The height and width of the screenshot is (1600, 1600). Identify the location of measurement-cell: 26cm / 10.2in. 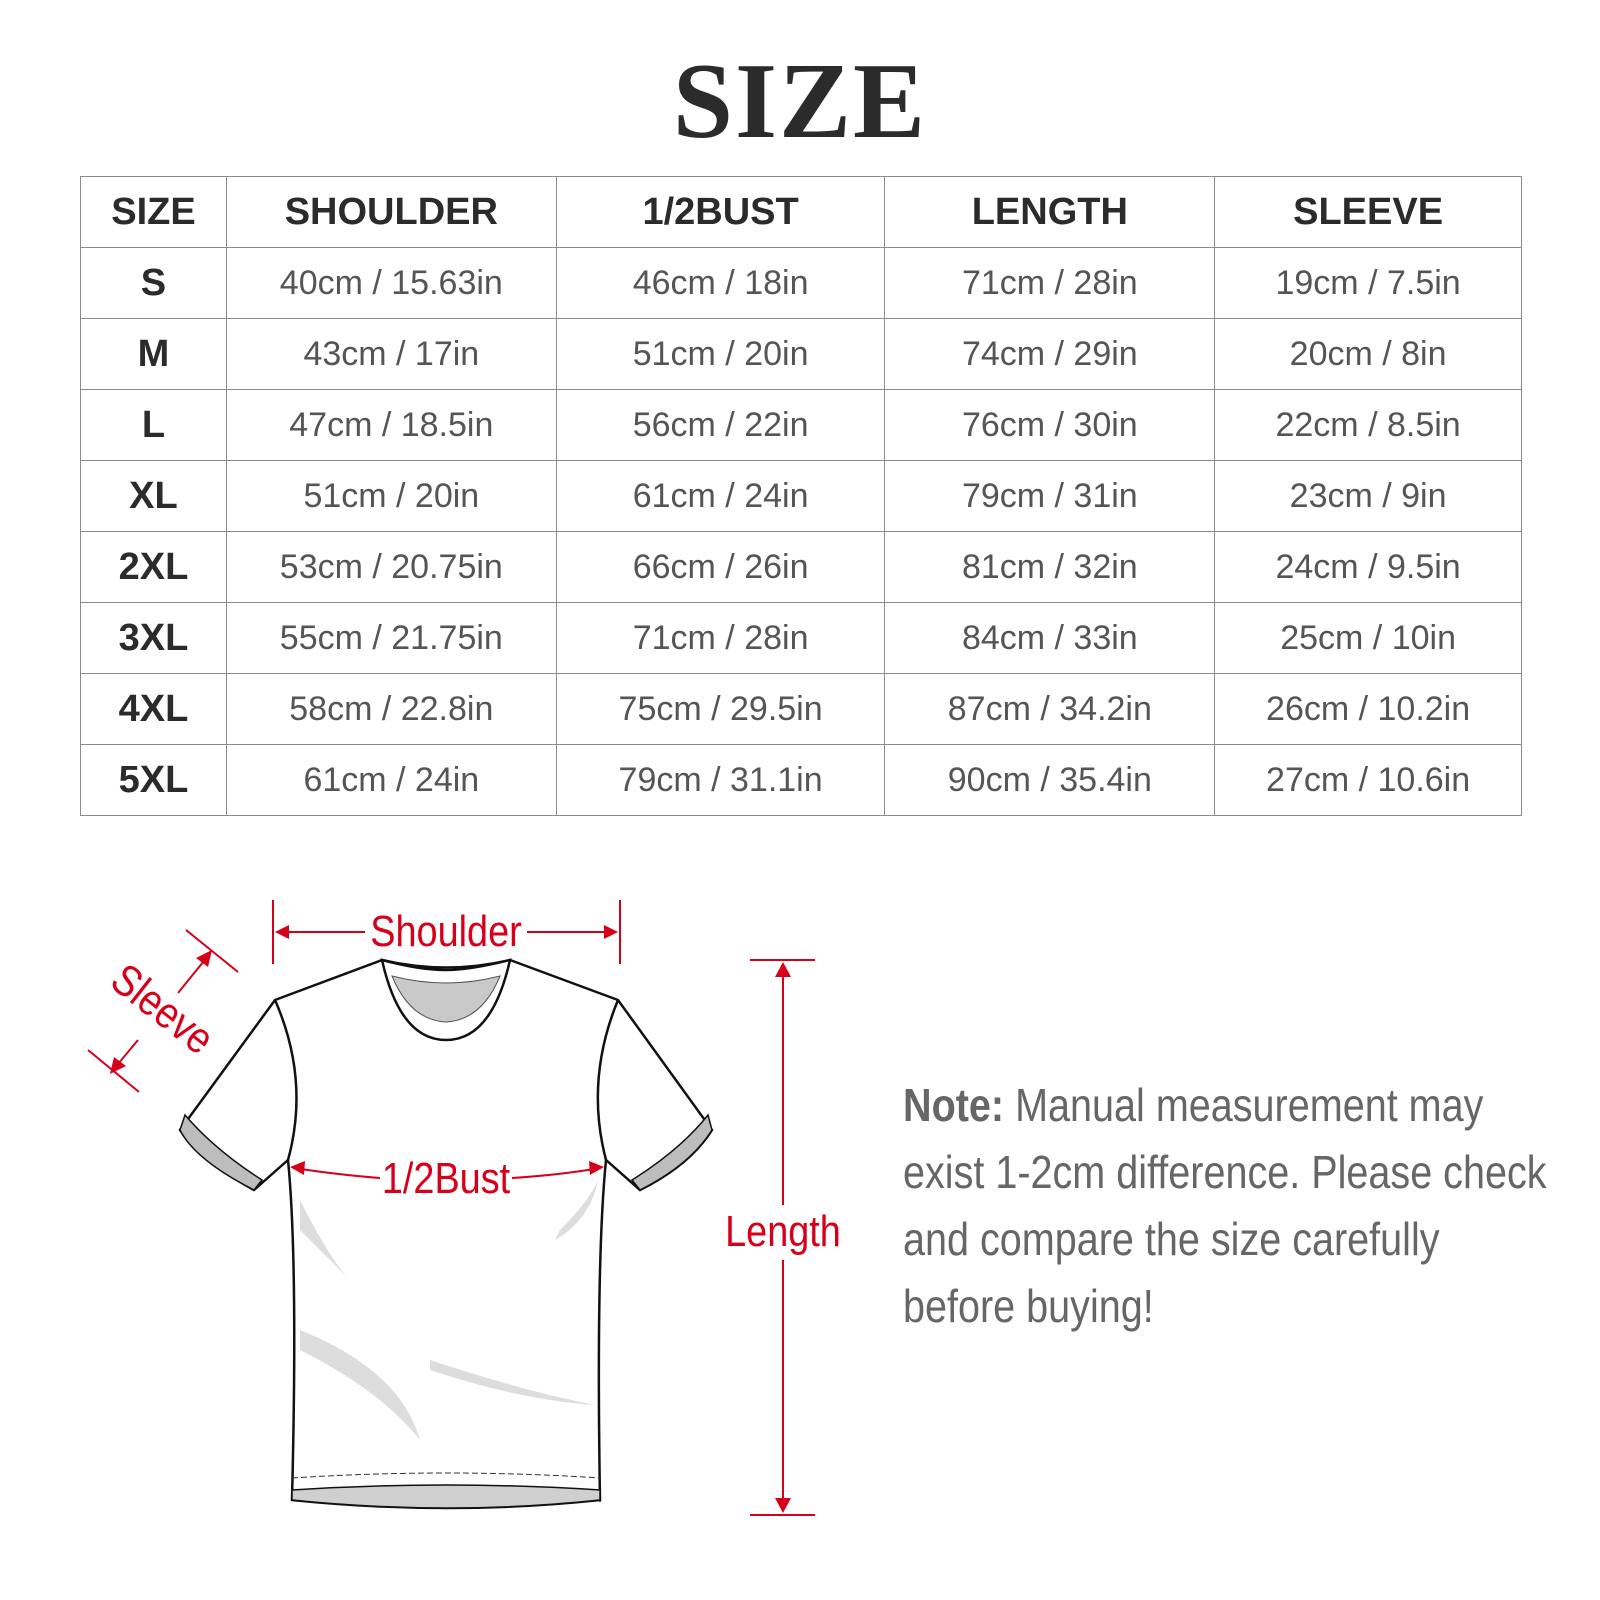
(1368, 709).